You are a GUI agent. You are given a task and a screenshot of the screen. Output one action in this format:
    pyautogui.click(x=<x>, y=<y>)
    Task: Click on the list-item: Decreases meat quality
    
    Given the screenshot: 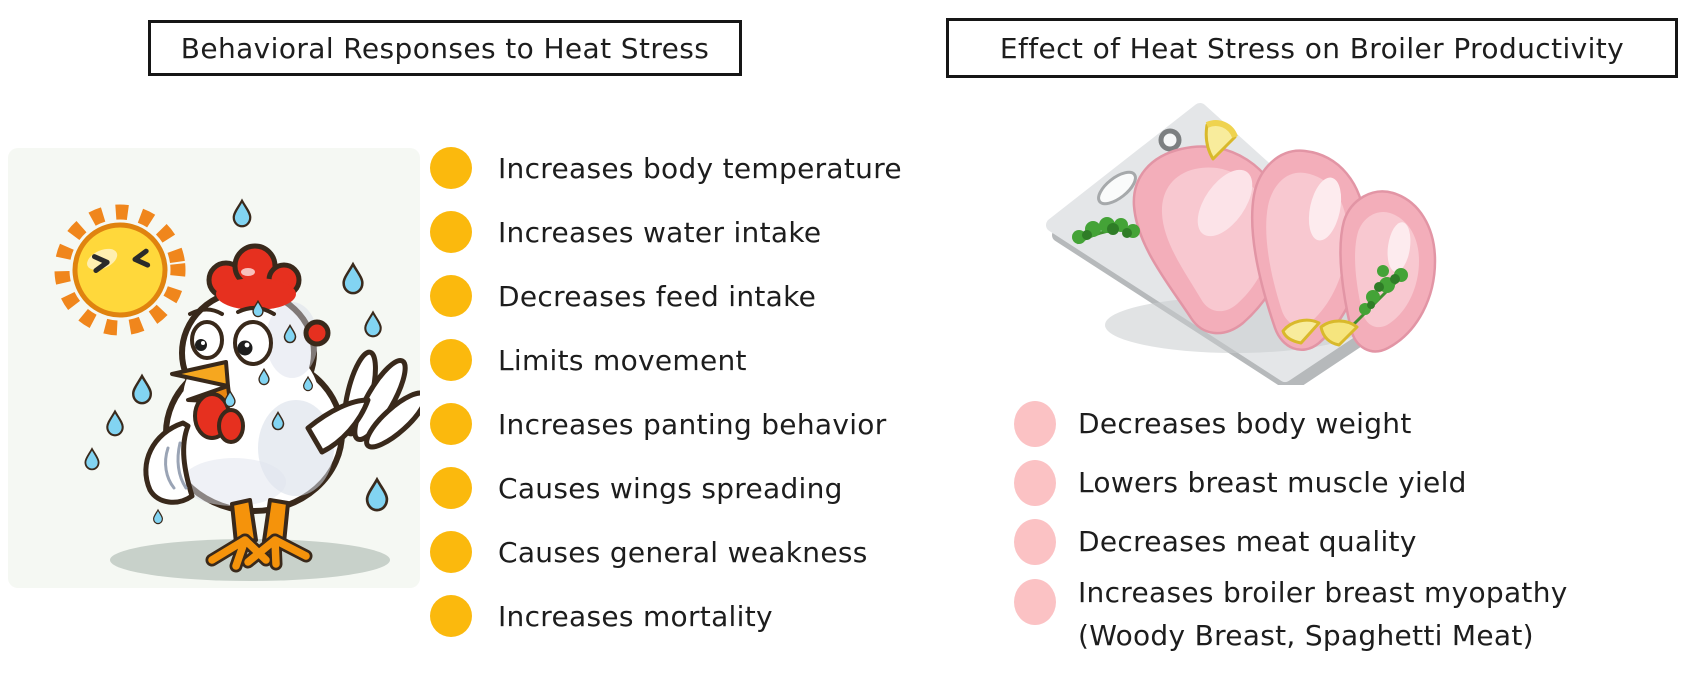 What is the action you would take?
    pyautogui.click(x=1291, y=541)
    